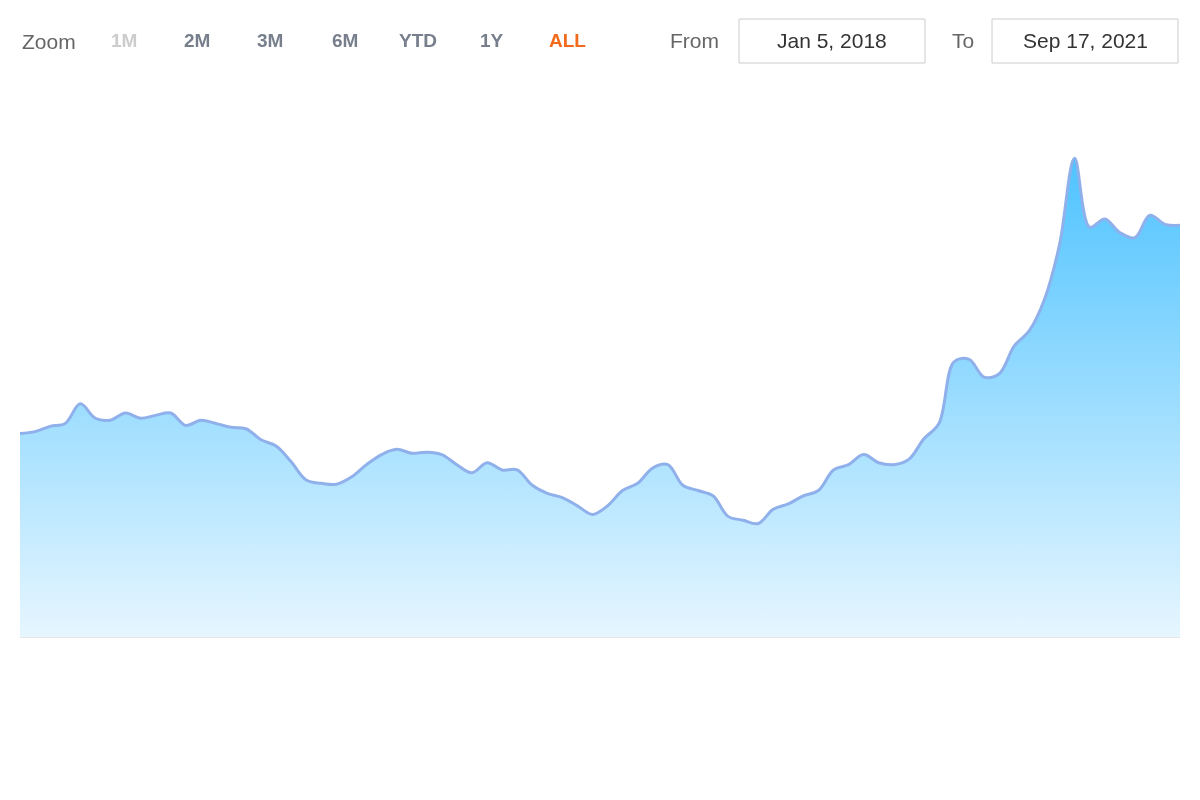  What do you see at coordinates (418, 40) in the screenshot?
I see `text: YTD` at bounding box center [418, 40].